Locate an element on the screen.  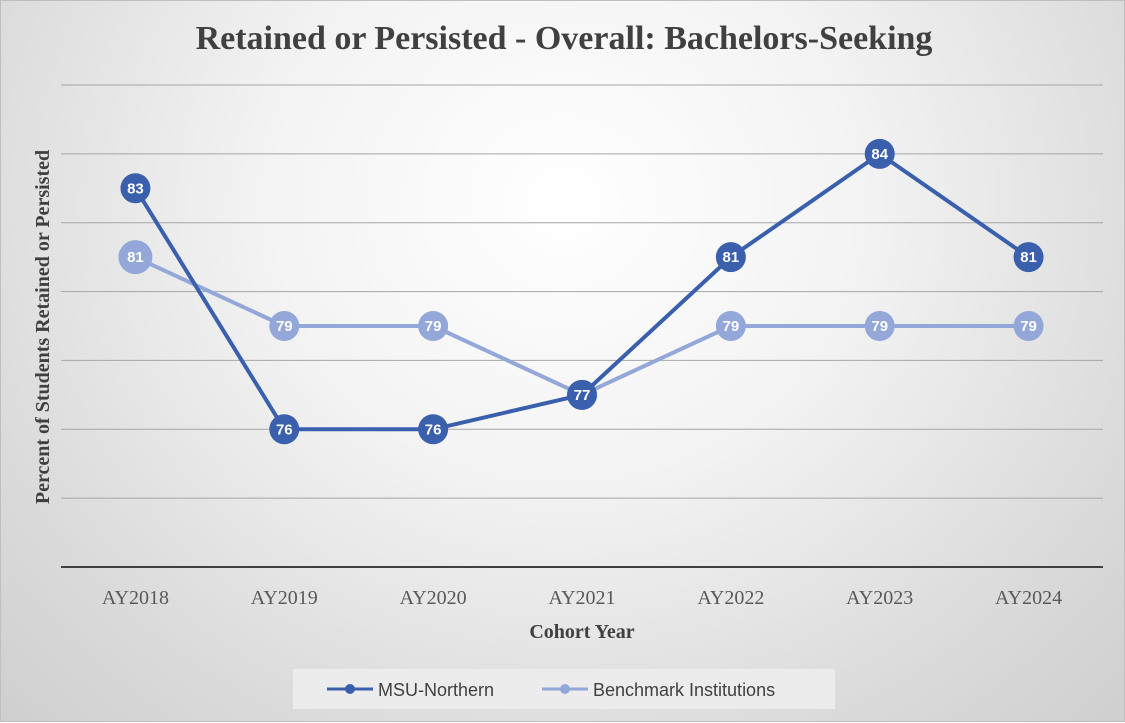
data-label: 84 is located at coordinates (879, 154).